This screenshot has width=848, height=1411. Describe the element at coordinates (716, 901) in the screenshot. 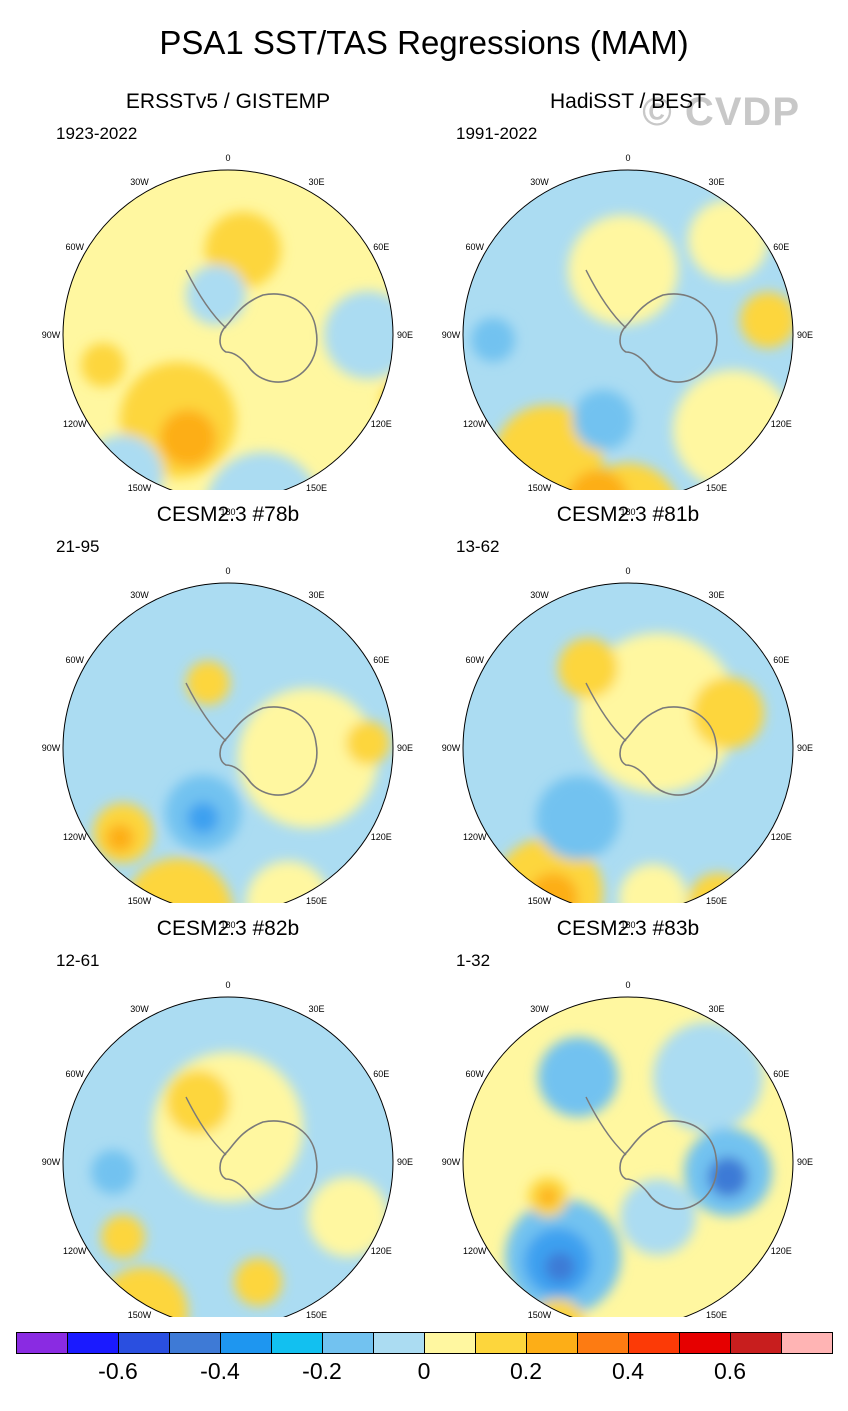

I see `longitude-label: 150E` at that location.